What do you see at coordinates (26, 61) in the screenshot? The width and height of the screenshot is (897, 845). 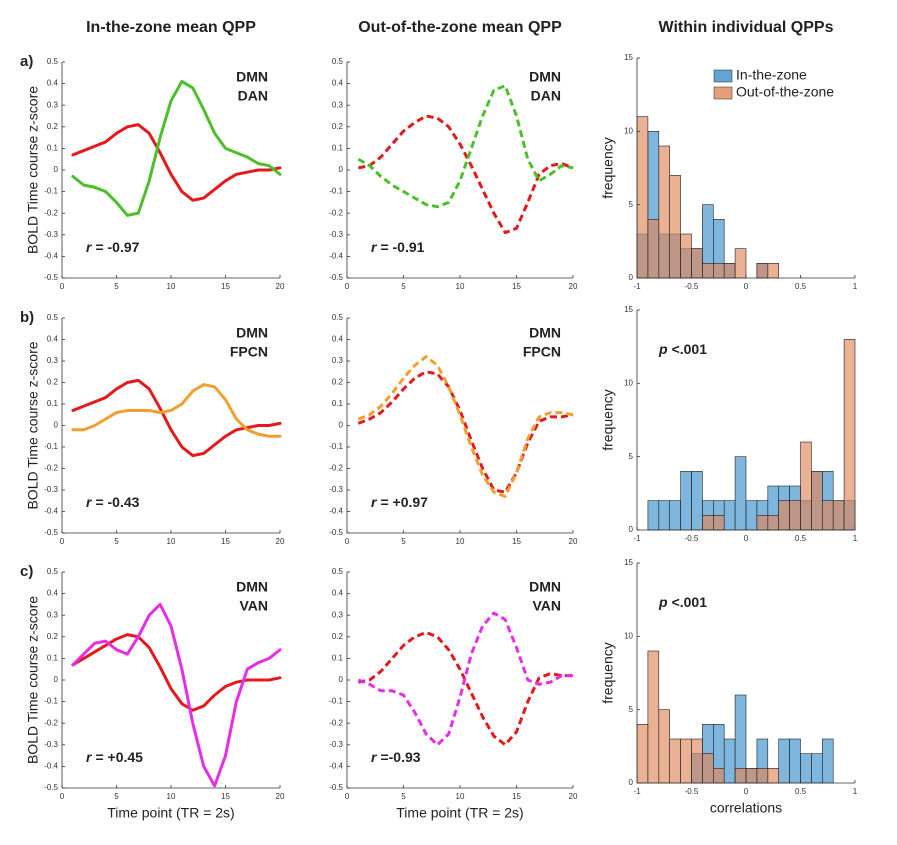 I see `panel-label: a)` at bounding box center [26, 61].